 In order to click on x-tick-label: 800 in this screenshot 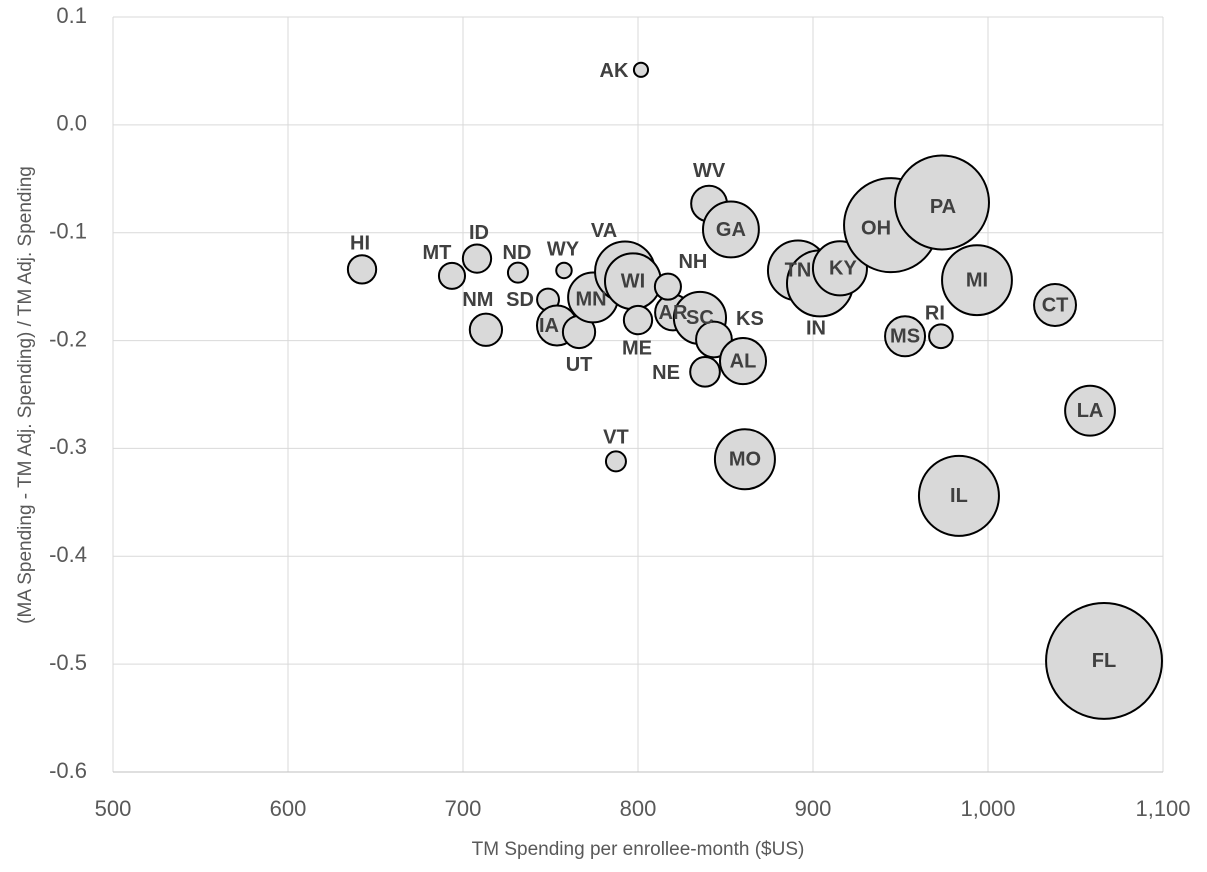, I will do `click(638, 808)`.